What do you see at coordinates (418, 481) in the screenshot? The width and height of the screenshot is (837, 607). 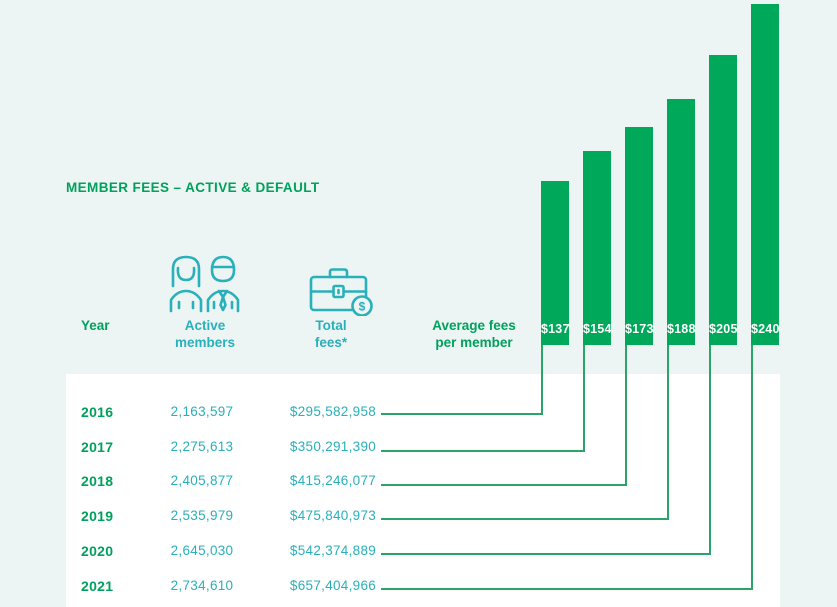 I see `table-row: 2018 2,405,877 $415,246,077` at bounding box center [418, 481].